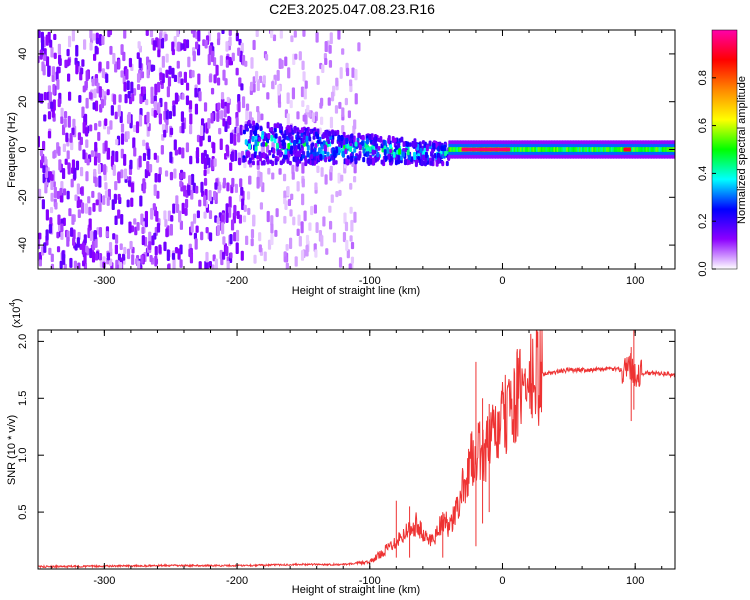 The image size is (750, 600). What do you see at coordinates (12, 150) in the screenshot?
I see `spectrogram-y-label: Frequency (Hz)` at bounding box center [12, 150].